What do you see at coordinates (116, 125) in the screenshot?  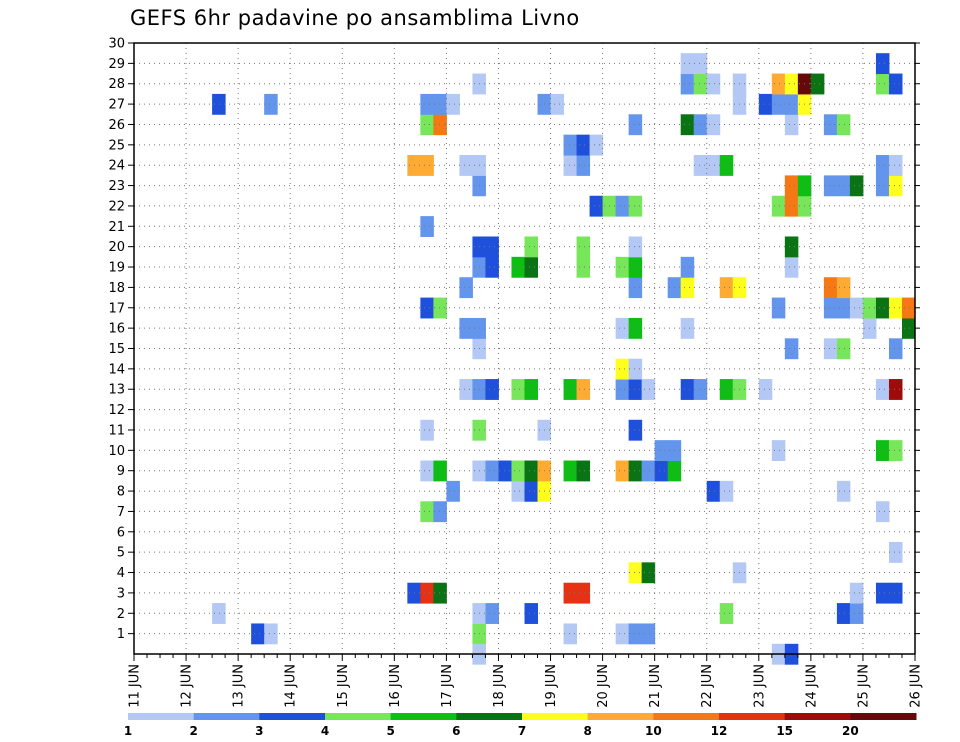 I see `y-tick-label: 26` at bounding box center [116, 125].